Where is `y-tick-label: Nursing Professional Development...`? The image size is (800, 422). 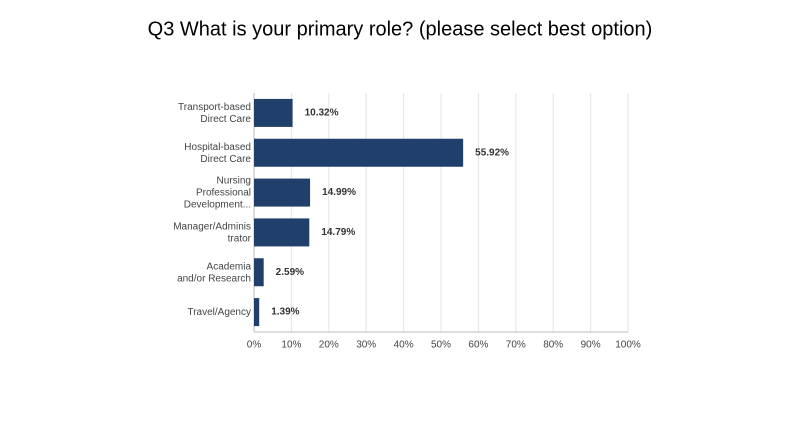 y-tick-label: Nursing Professional Development... is located at coordinates (217, 192).